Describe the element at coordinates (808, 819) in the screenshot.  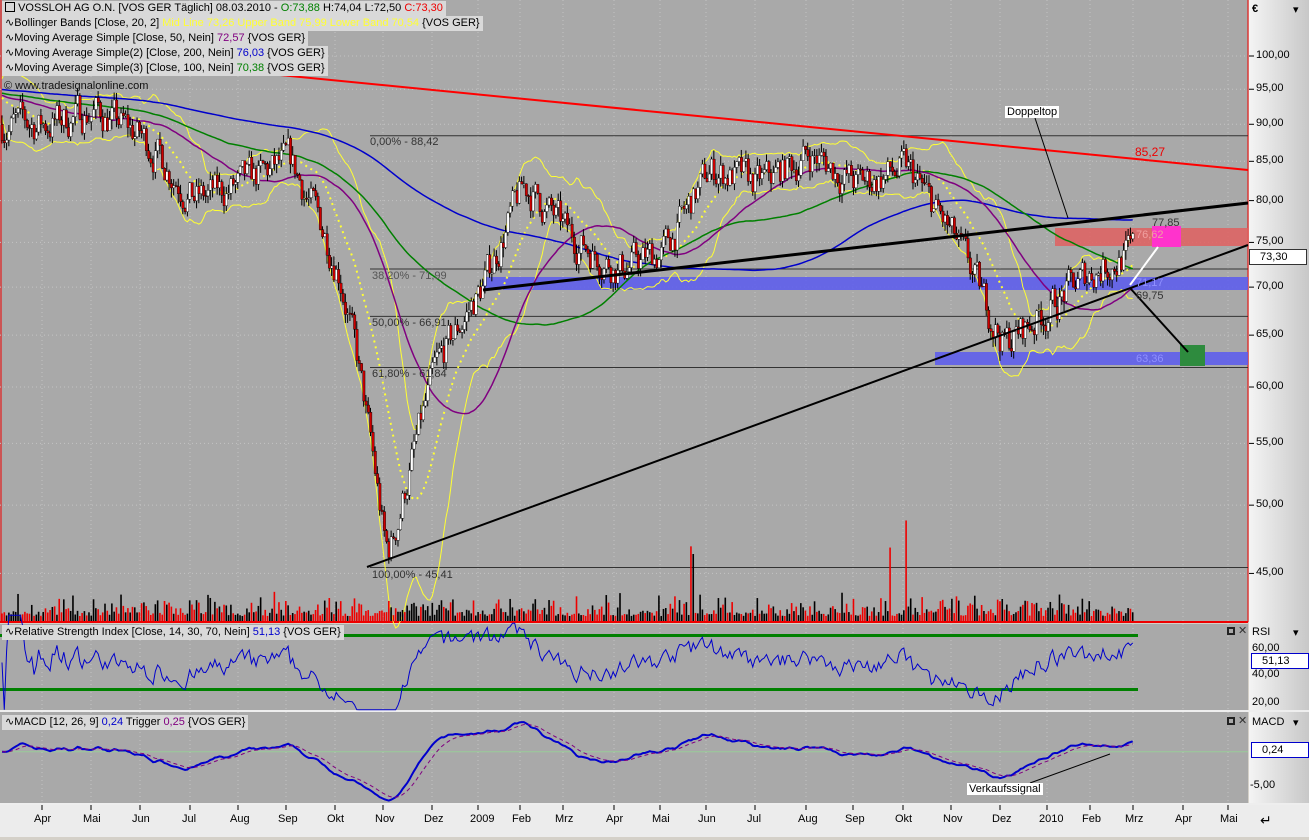
I see `month-label: Aug` at that location.